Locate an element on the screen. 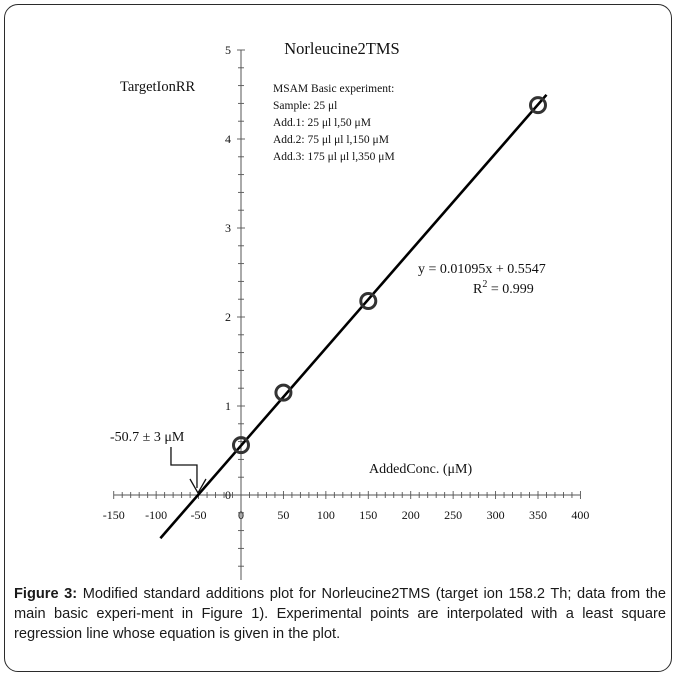 This screenshot has height=677, width=678. x-tick-label: 0 is located at coordinates (241, 515).